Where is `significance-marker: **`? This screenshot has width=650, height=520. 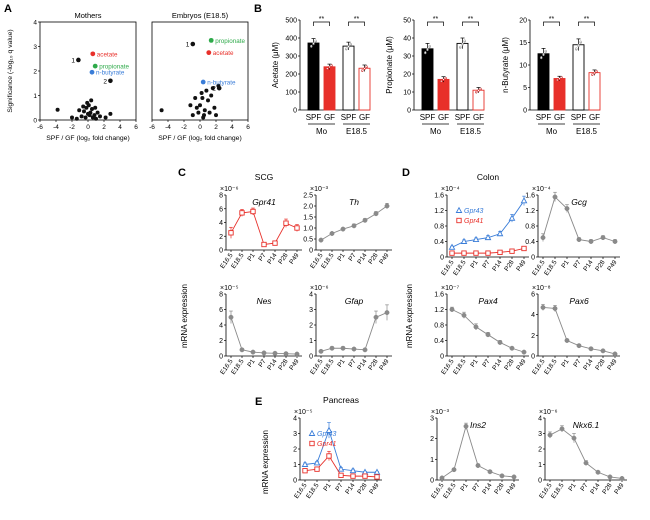 significance-marker: ** is located at coordinates (552, 19).